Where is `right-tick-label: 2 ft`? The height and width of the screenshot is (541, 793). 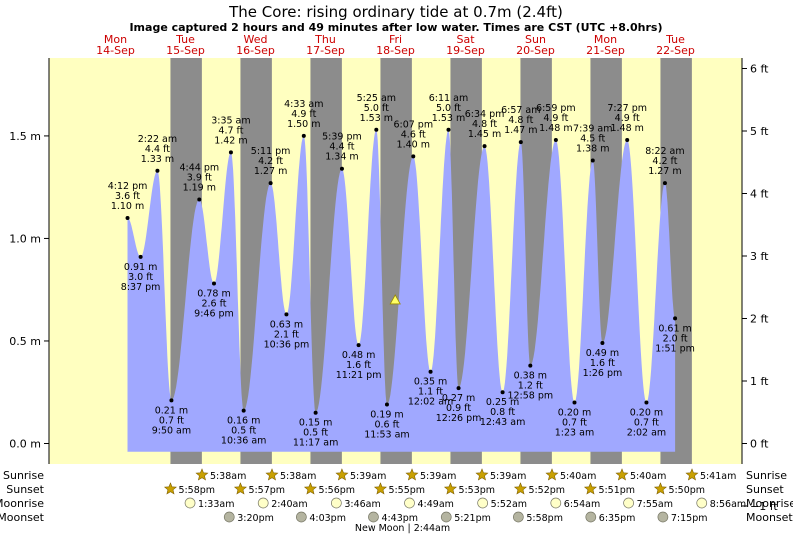
right-tick-label: 2 ft is located at coordinates (759, 318).